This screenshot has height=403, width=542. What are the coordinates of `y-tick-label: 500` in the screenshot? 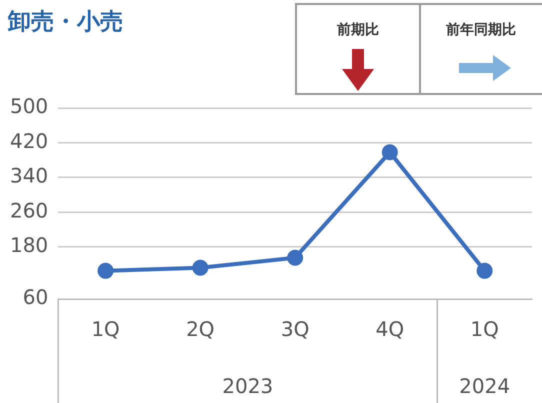 It's located at (29, 106).